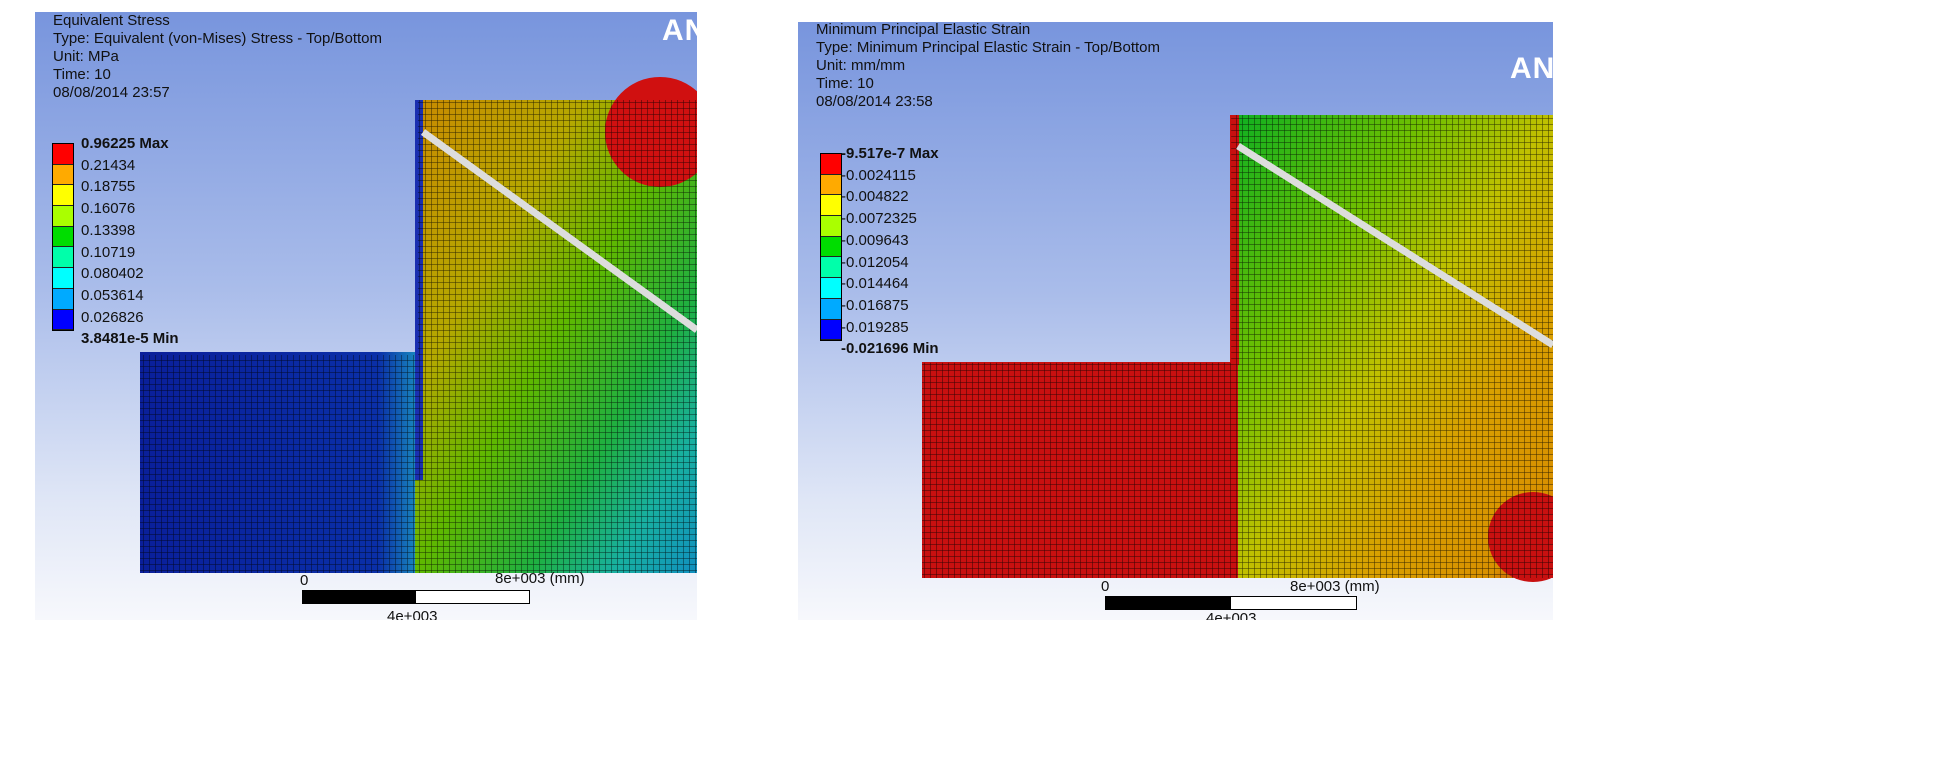 The image size is (1937, 768). Describe the element at coordinates (108, 209) in the screenshot. I see `legend-value: 0.16076` at that location.